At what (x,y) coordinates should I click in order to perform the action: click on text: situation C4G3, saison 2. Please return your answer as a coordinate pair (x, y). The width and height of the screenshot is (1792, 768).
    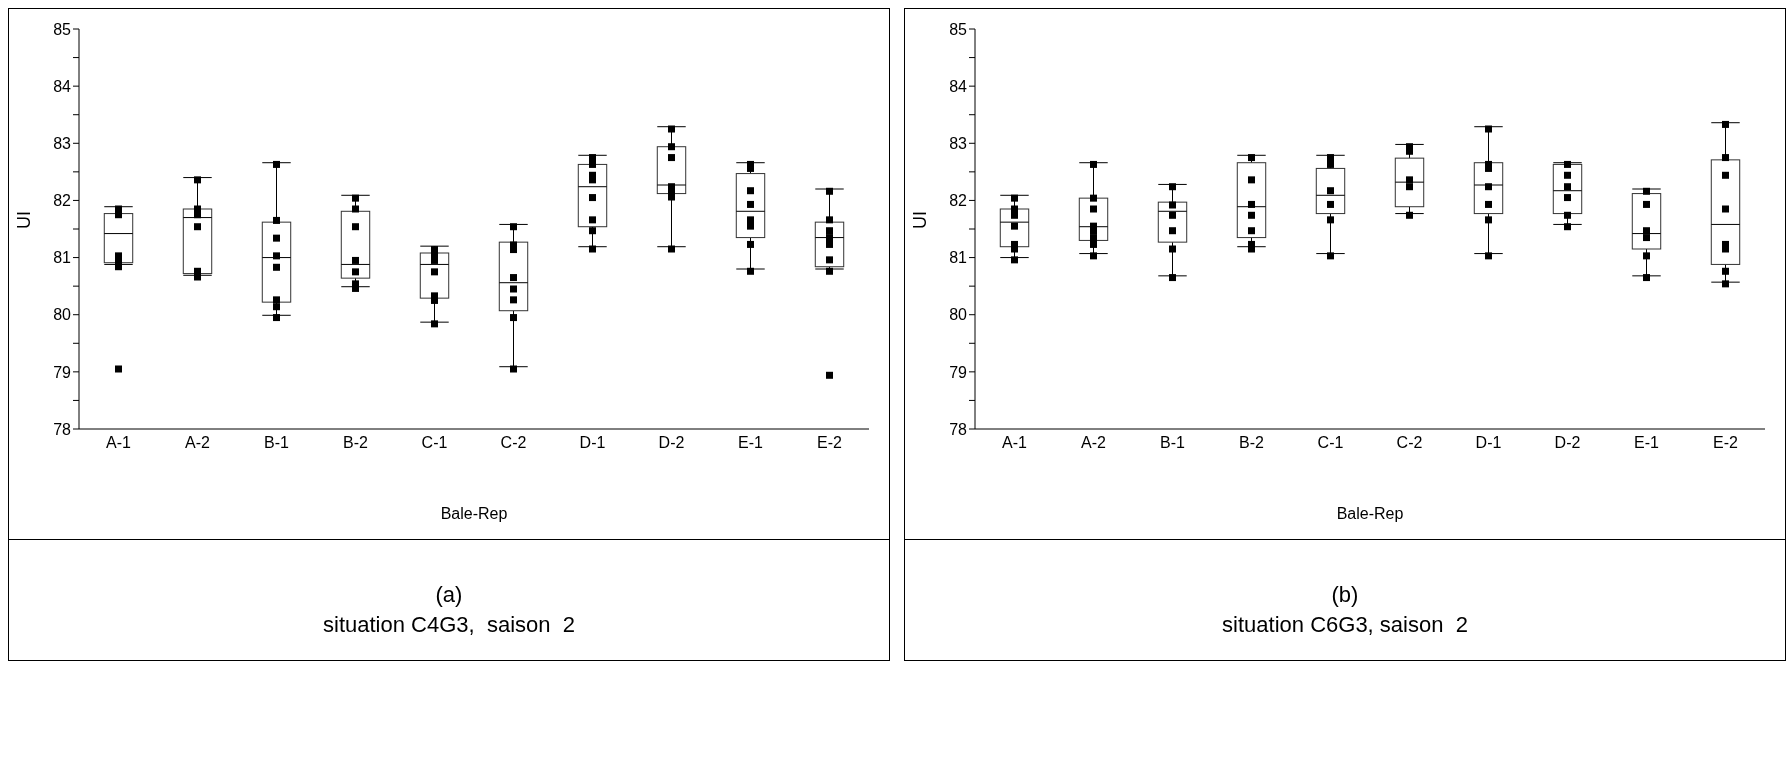
    Looking at the image, I should click on (449, 625).